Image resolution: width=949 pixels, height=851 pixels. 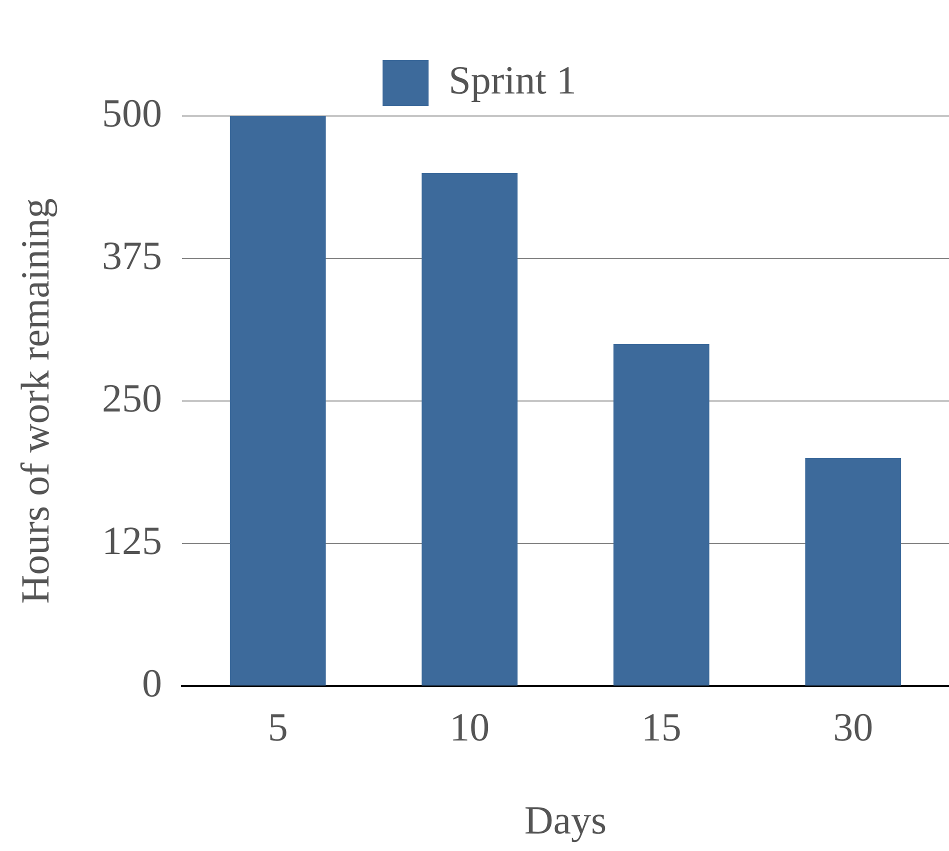 I want to click on x-tick-label: 10, so click(x=470, y=727).